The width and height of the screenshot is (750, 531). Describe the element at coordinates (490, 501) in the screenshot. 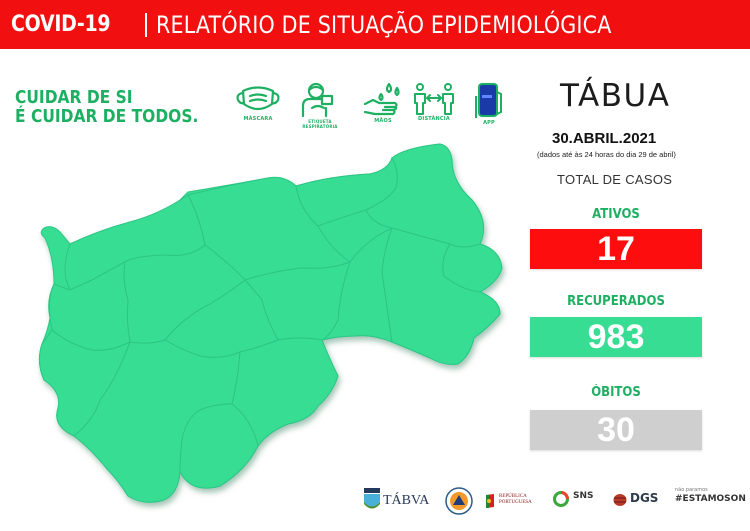

I see `portugal-flag-icon` at that location.